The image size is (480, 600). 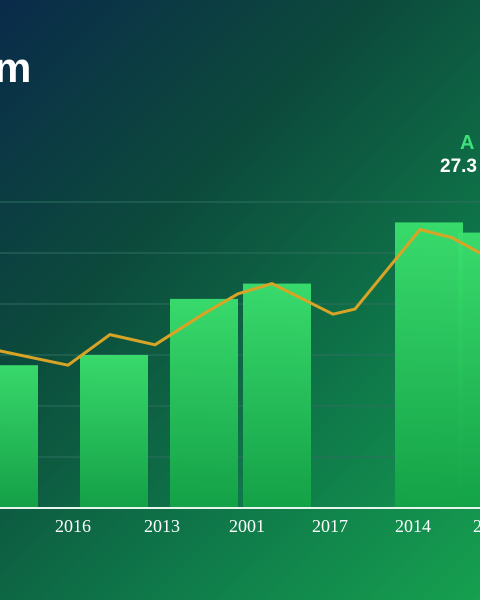 What do you see at coordinates (162, 526) in the screenshot?
I see `x-tick-label: 2013` at bounding box center [162, 526].